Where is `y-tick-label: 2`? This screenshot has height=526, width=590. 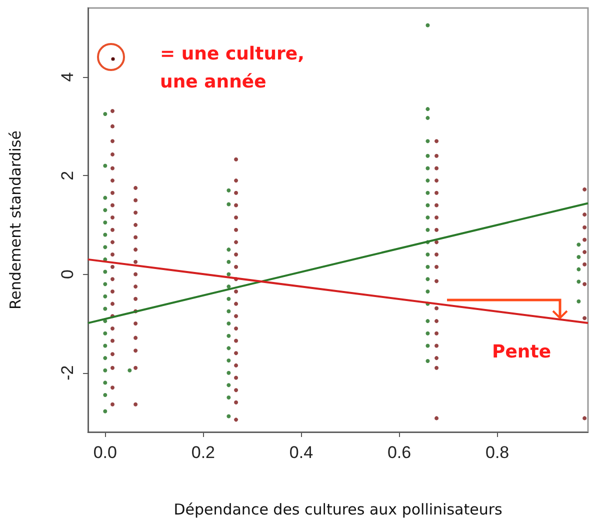
y-tick-label: 2 is located at coordinates (67, 175).